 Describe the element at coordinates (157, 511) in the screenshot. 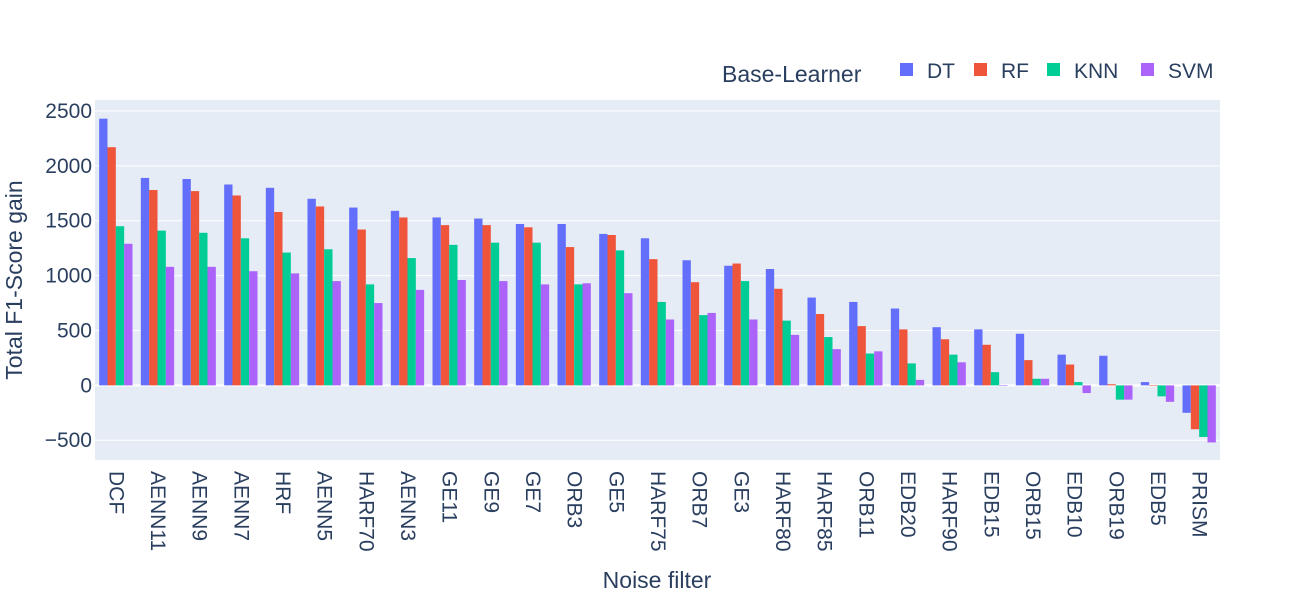

I see `x-tick-label: AENN11` at that location.